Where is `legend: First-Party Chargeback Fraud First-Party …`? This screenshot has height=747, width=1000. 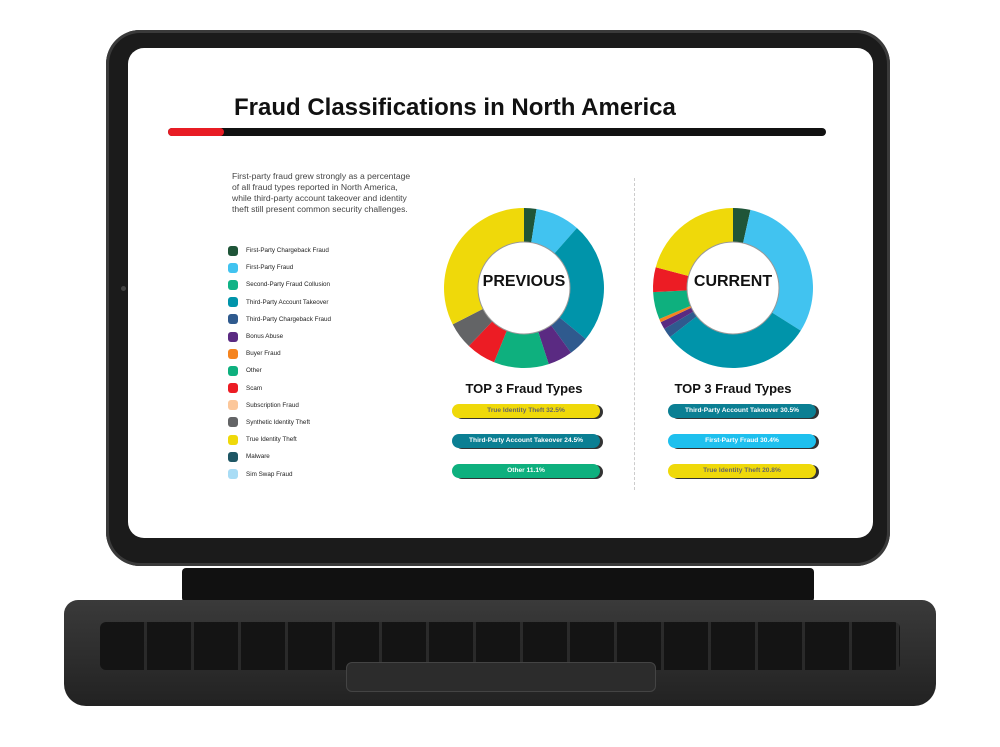 legend: First-Party Chargeback Fraud First-Party … is located at coordinates (279, 362).